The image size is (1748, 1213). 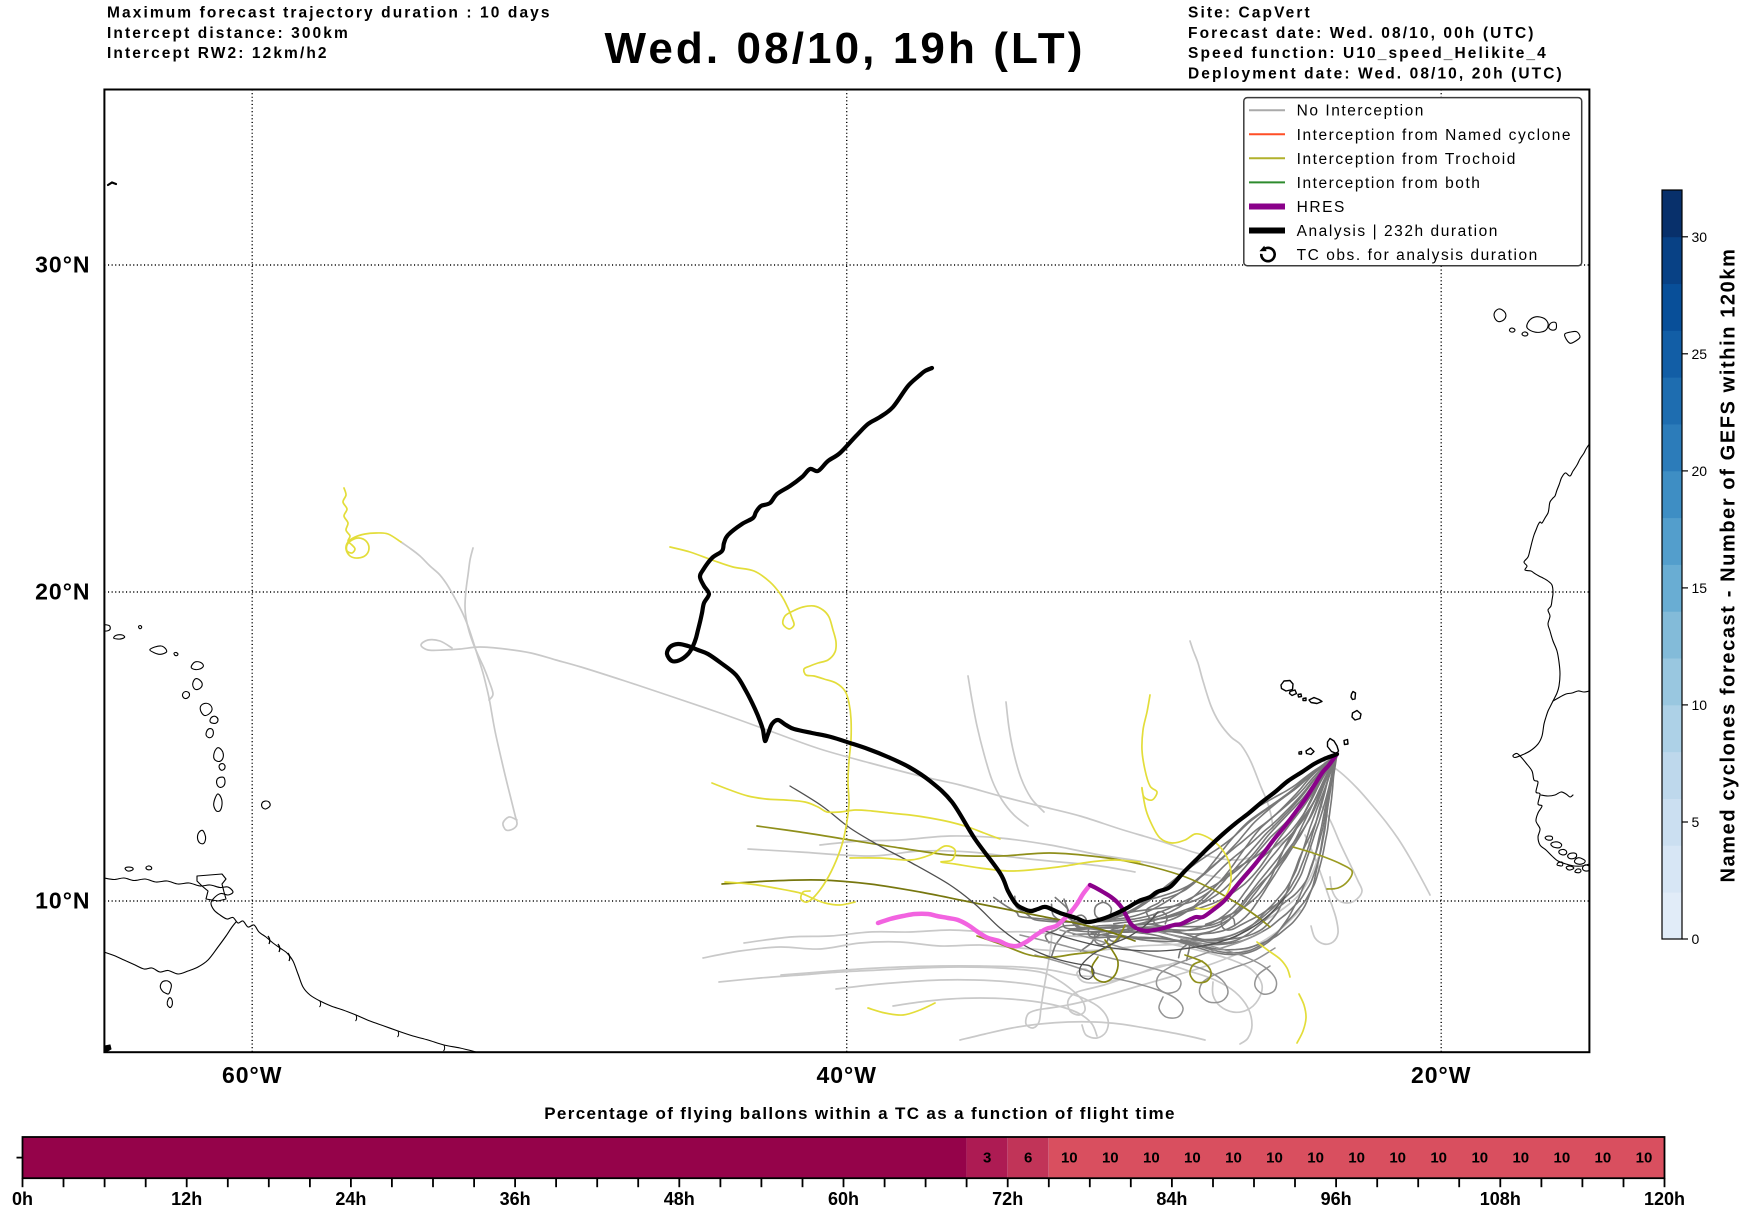 I want to click on svg-text: Intercept RW2: 12km/h2, so click(x=218, y=53).